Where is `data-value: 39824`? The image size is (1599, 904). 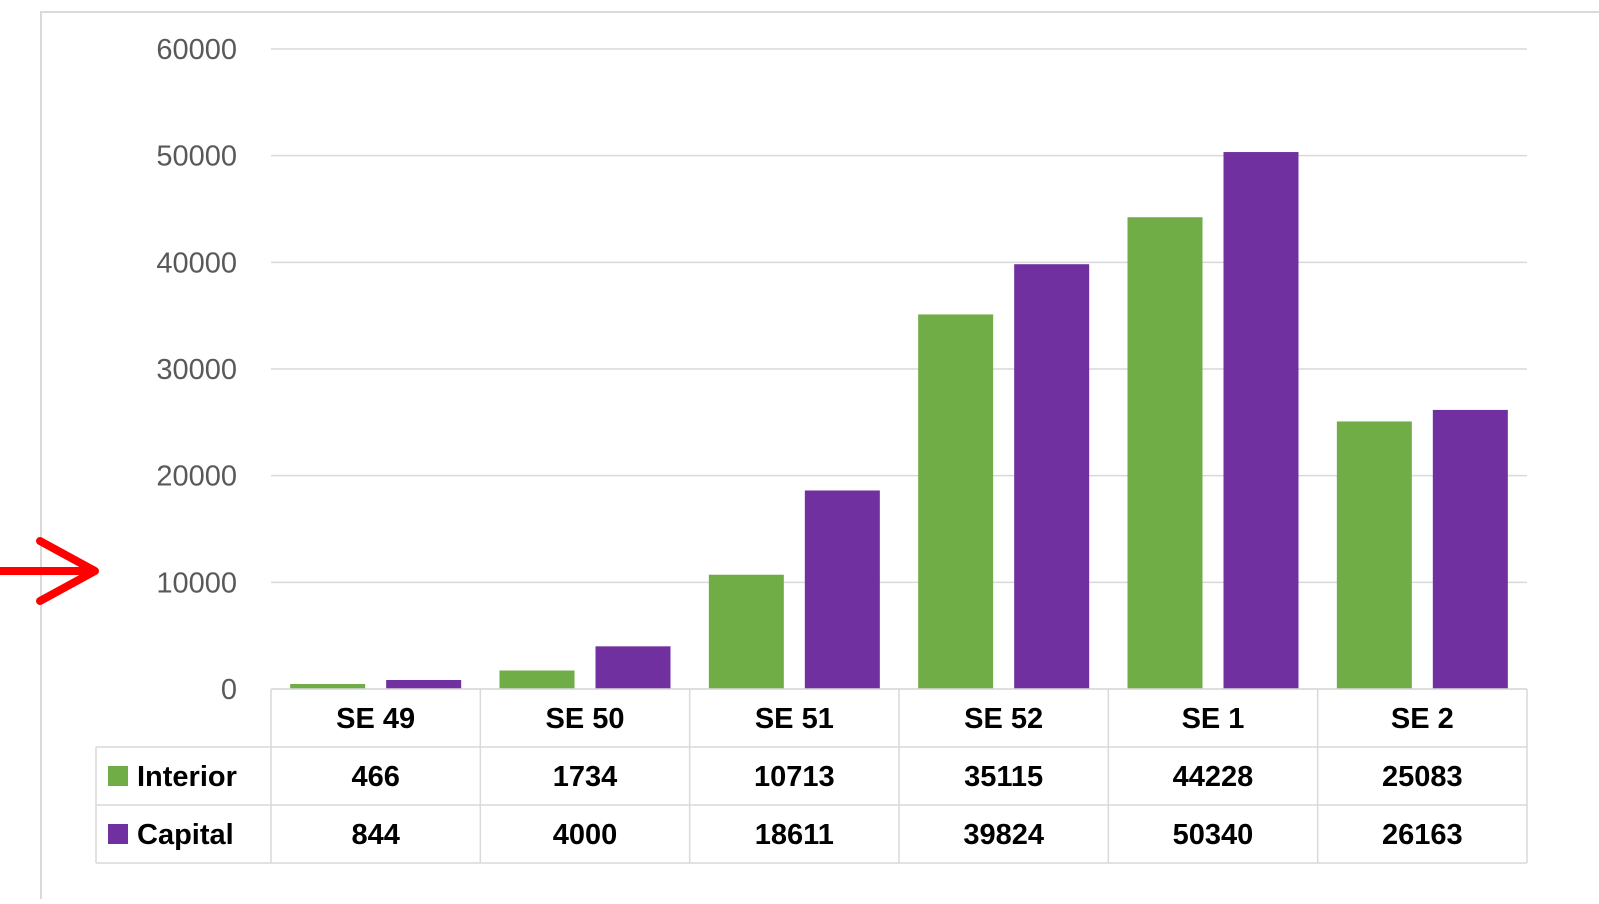
data-value: 39824 is located at coordinates (1003, 835).